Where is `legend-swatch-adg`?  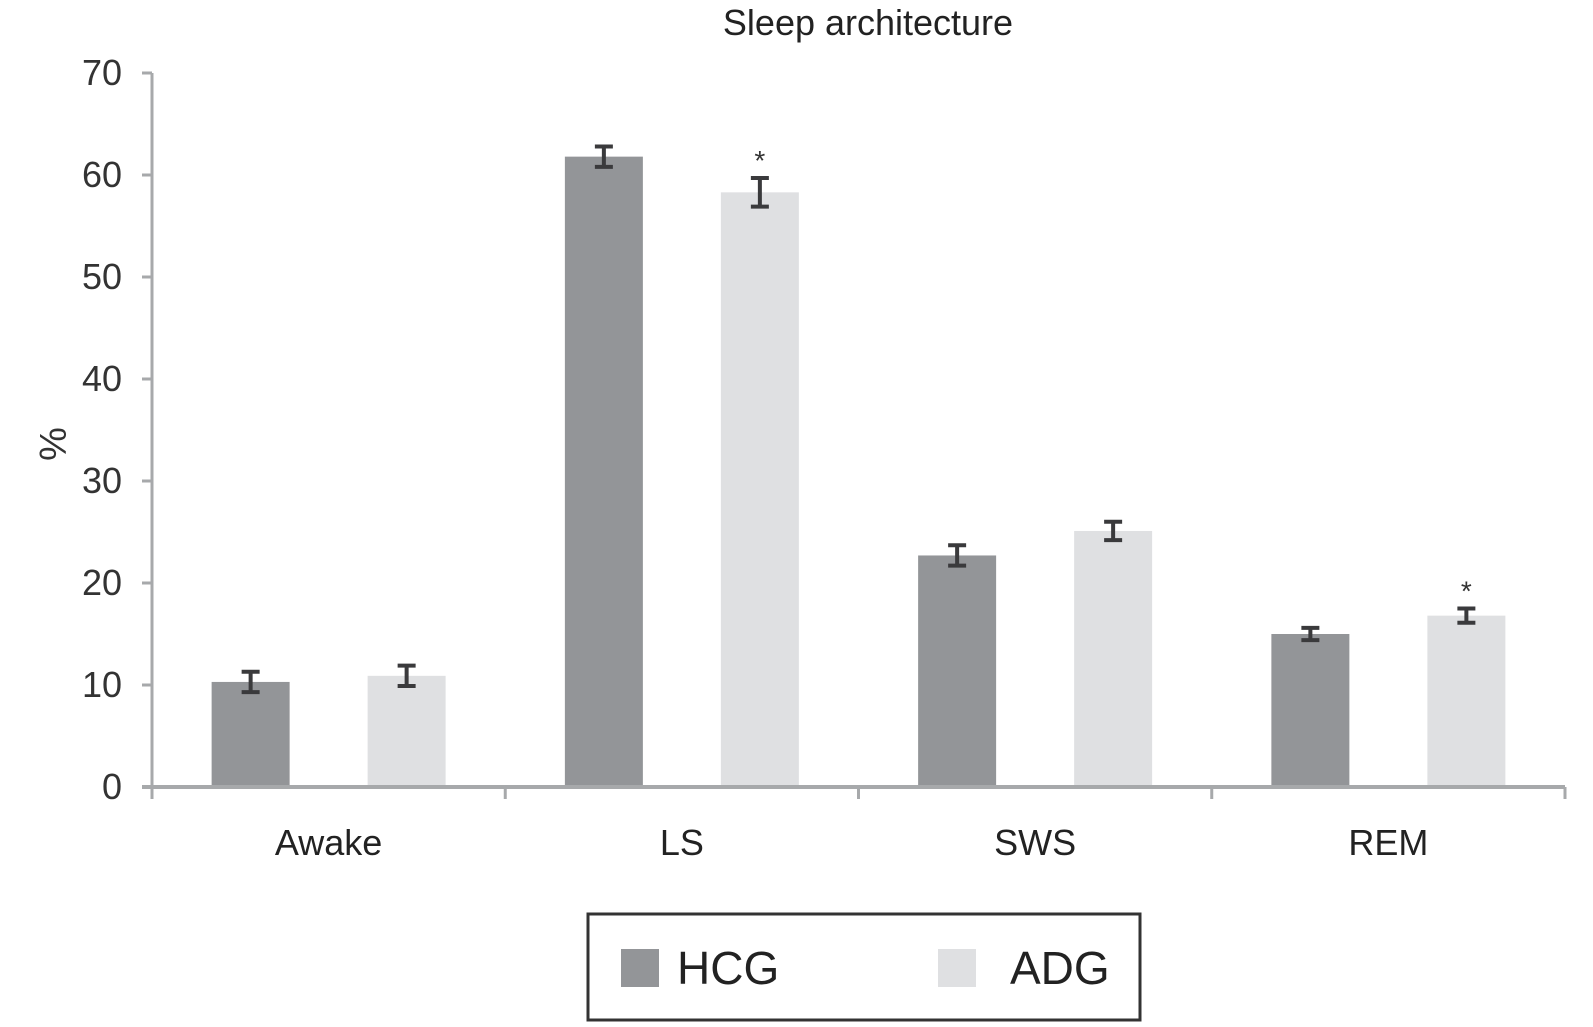
legend-swatch-adg is located at coordinates (957, 968).